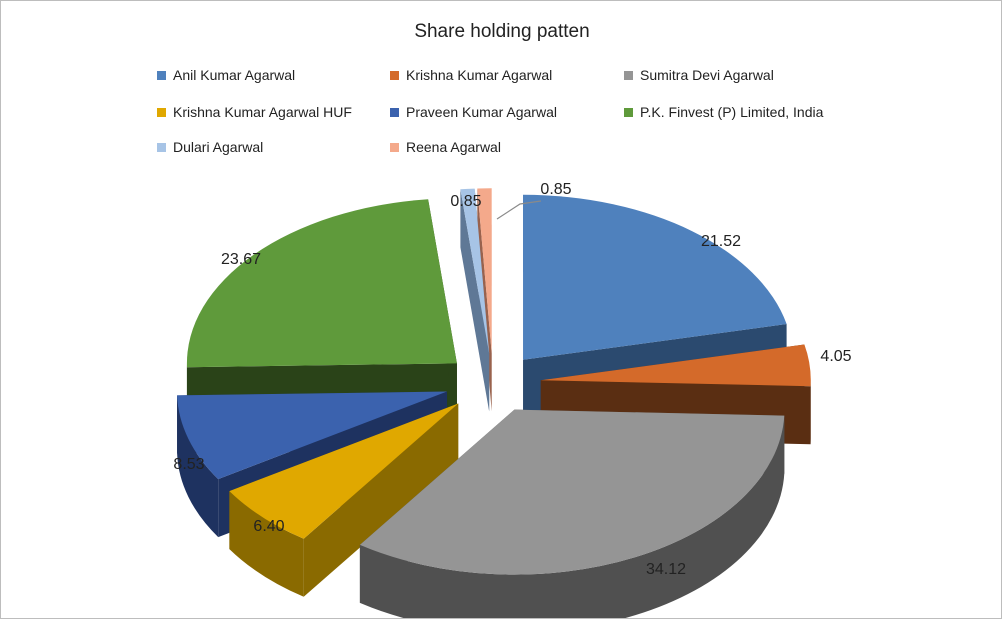 Image resolution: width=1002 pixels, height=619 pixels. I want to click on legend-item-krishna-kumar-agarwal: Krishna Kumar Agarwal, so click(471, 75).